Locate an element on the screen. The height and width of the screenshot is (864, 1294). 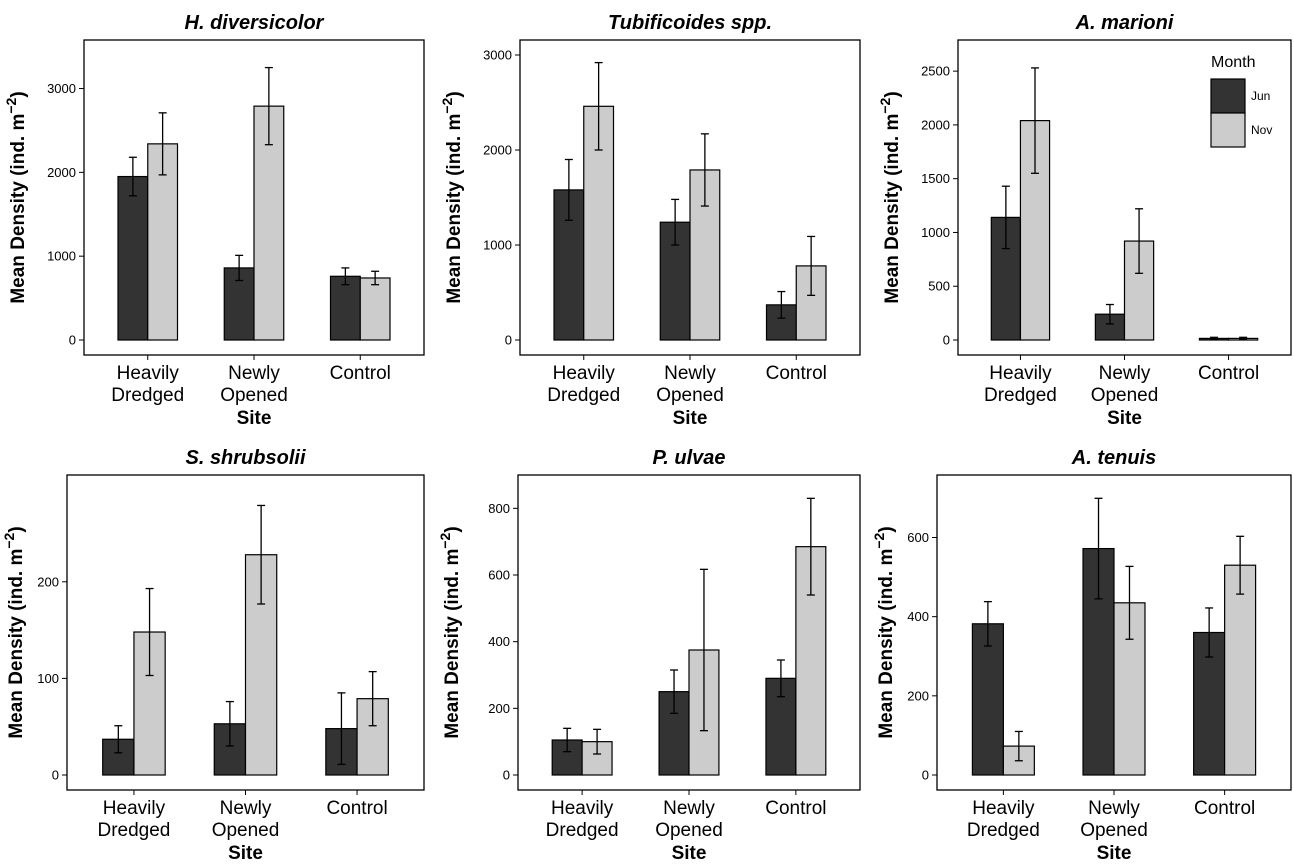
y-tick-label: 400 is located at coordinates (918, 616).